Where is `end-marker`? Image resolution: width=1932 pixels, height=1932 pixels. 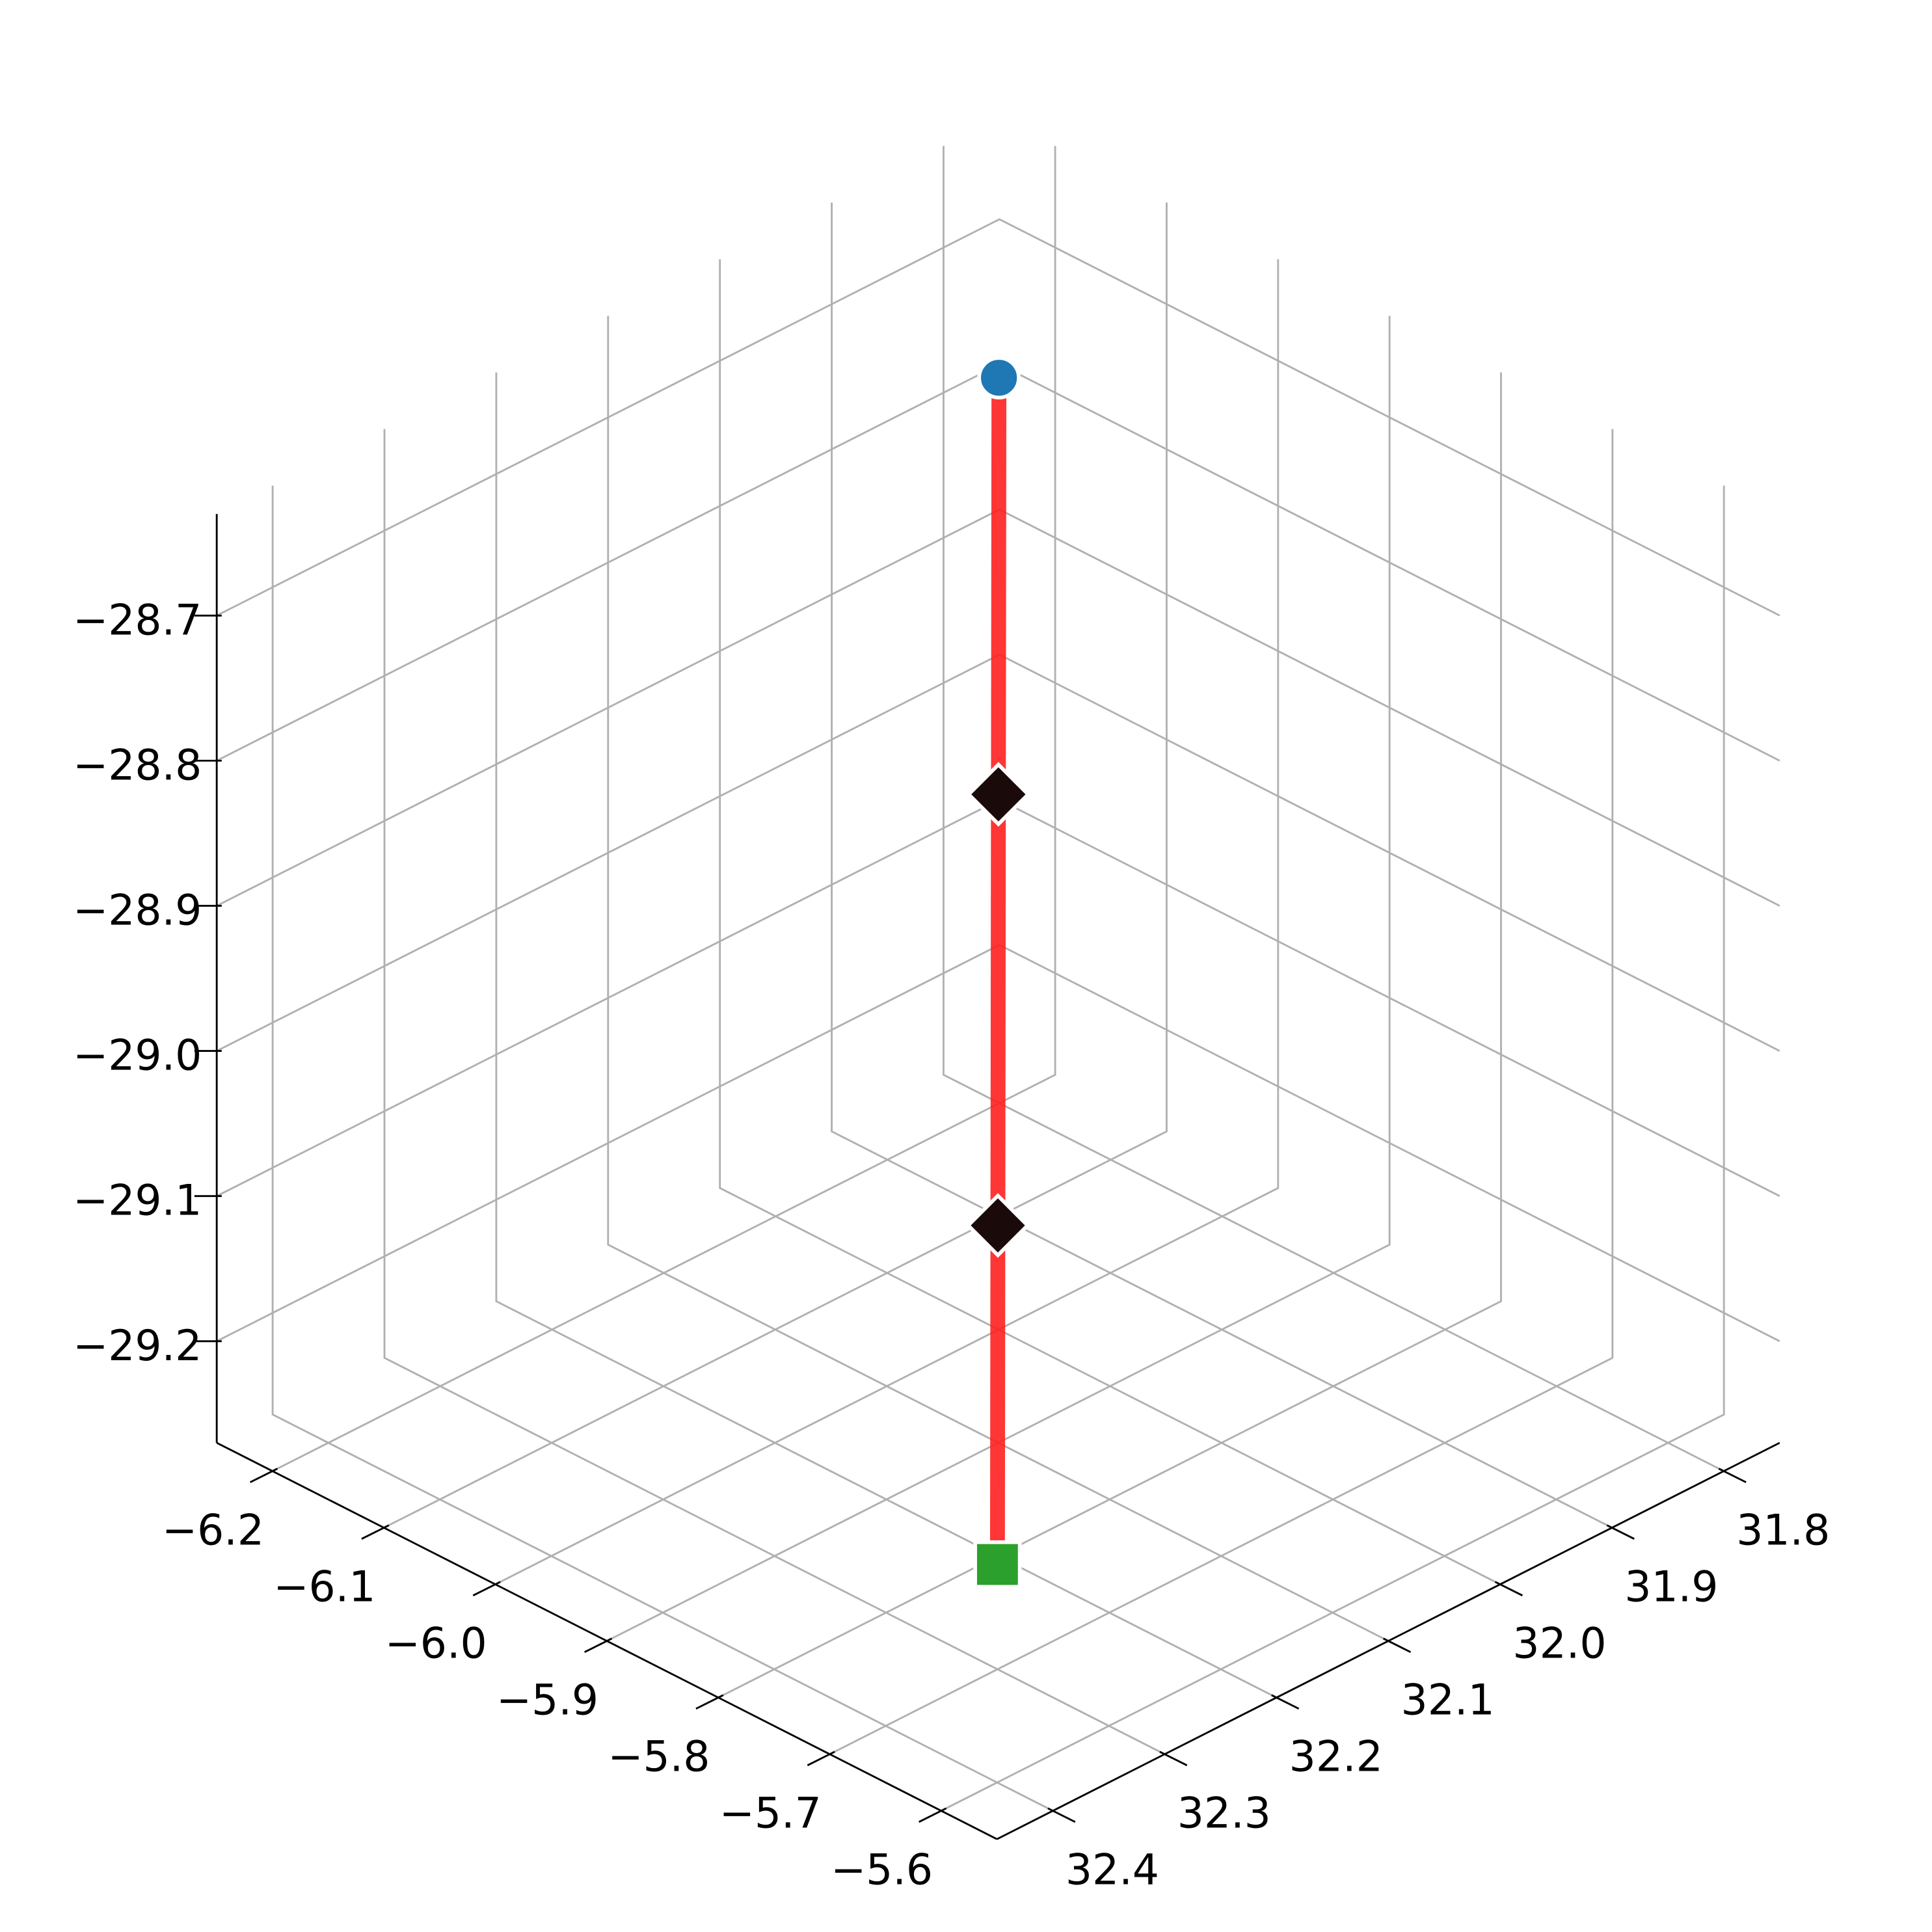
end-marker is located at coordinates (997, 1564).